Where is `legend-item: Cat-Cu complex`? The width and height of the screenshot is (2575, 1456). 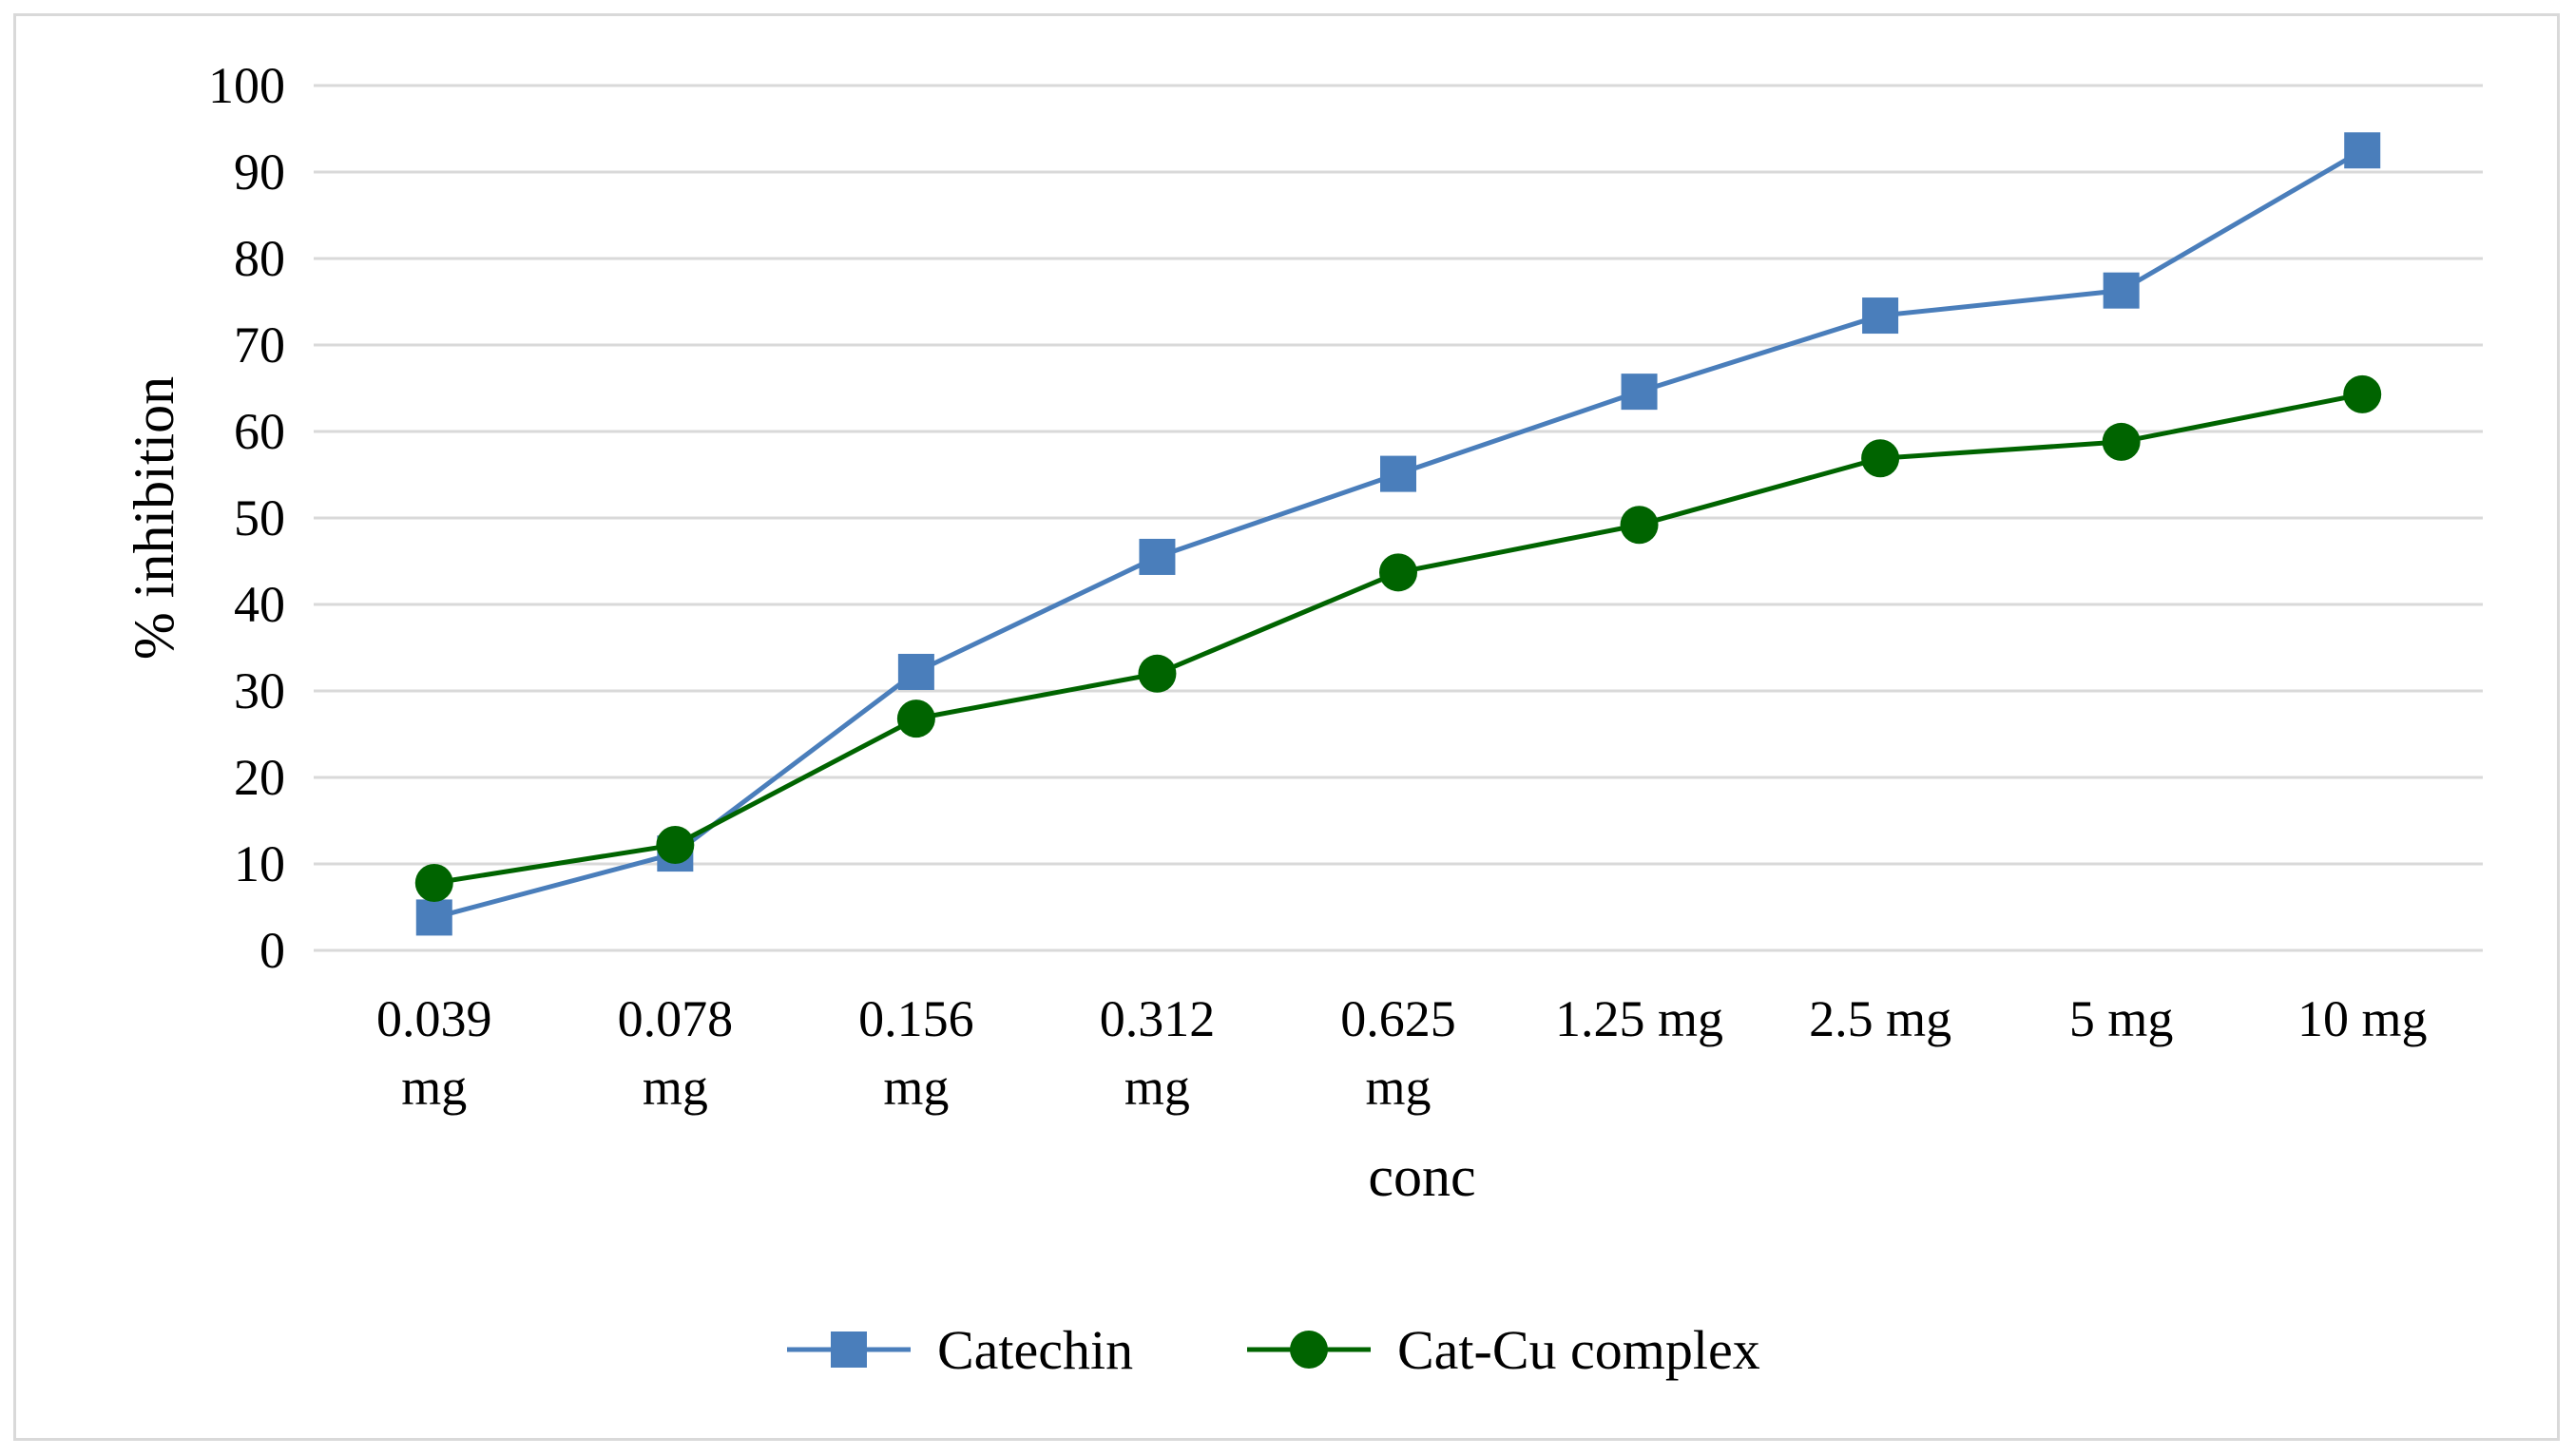
legend-item: Cat-Cu complex is located at coordinates (1503, 1350).